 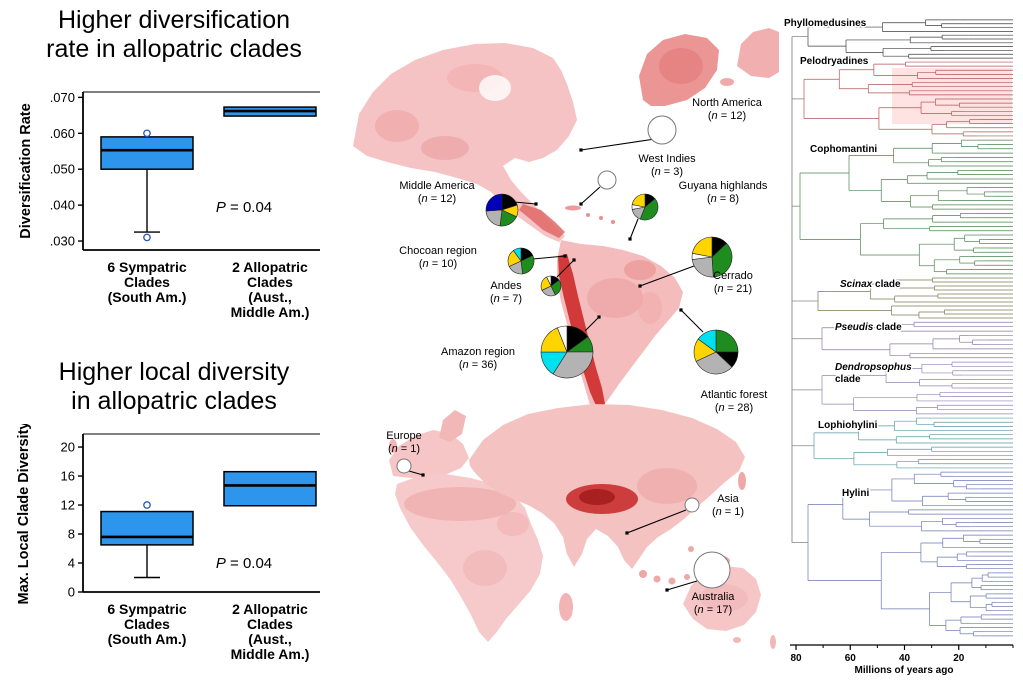 What do you see at coordinates (848, 379) in the screenshot?
I see `clade-label: clade` at bounding box center [848, 379].